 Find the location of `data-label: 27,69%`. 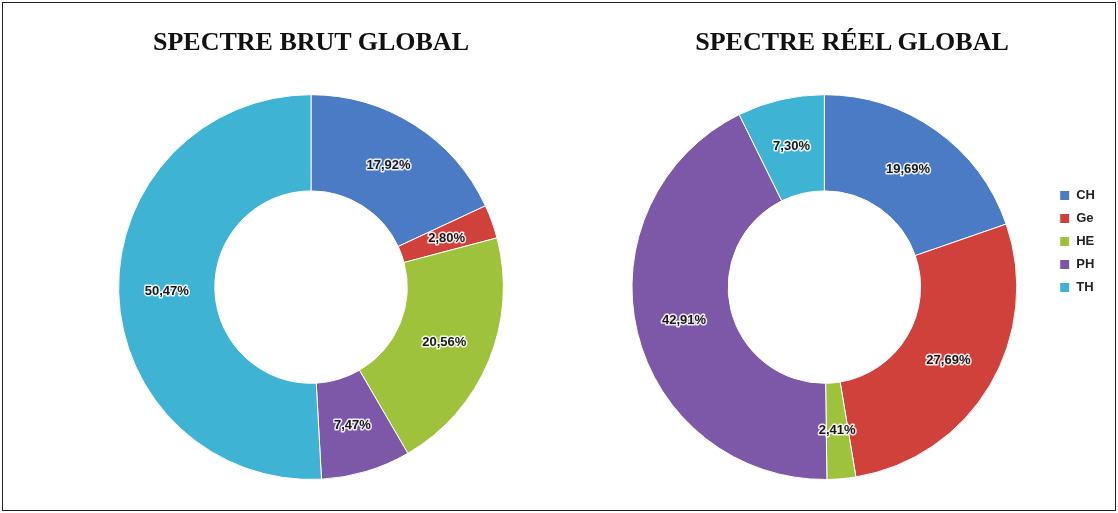

data-label: 27,69% is located at coordinates (948, 360).